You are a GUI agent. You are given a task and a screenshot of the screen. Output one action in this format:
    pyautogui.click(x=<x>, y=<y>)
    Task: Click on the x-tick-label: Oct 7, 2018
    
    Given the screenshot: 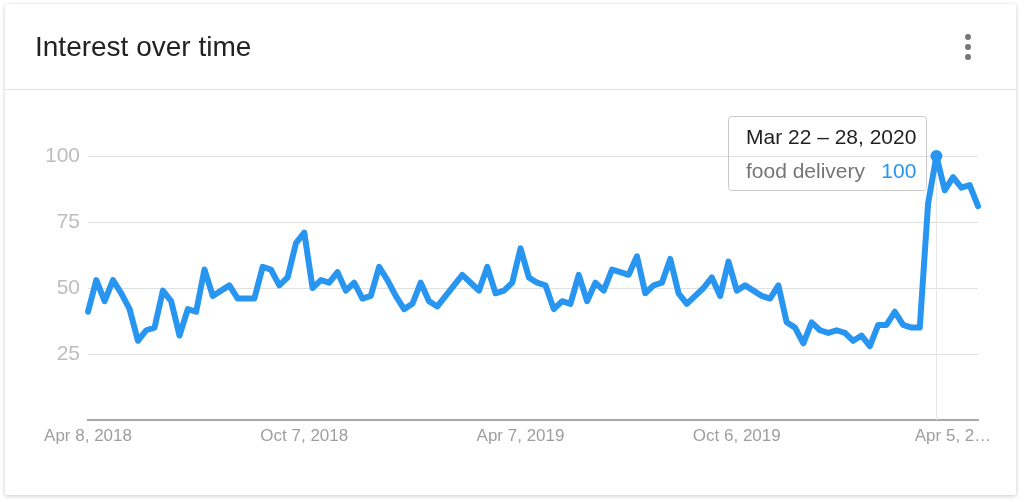 What is the action you would take?
    pyautogui.click(x=304, y=435)
    